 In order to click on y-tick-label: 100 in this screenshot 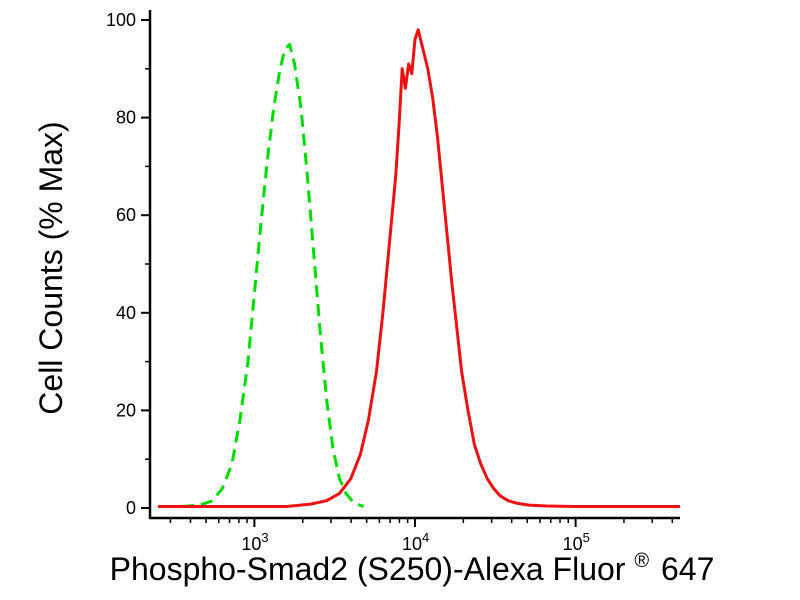, I will do `click(121, 20)`.